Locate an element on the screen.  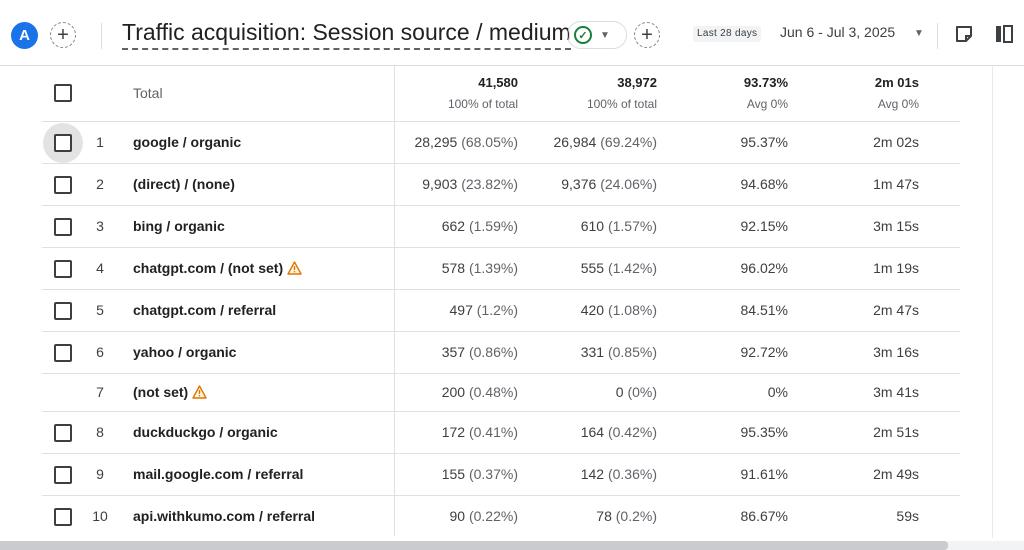
add-filter-button: + is located at coordinates (647, 35).